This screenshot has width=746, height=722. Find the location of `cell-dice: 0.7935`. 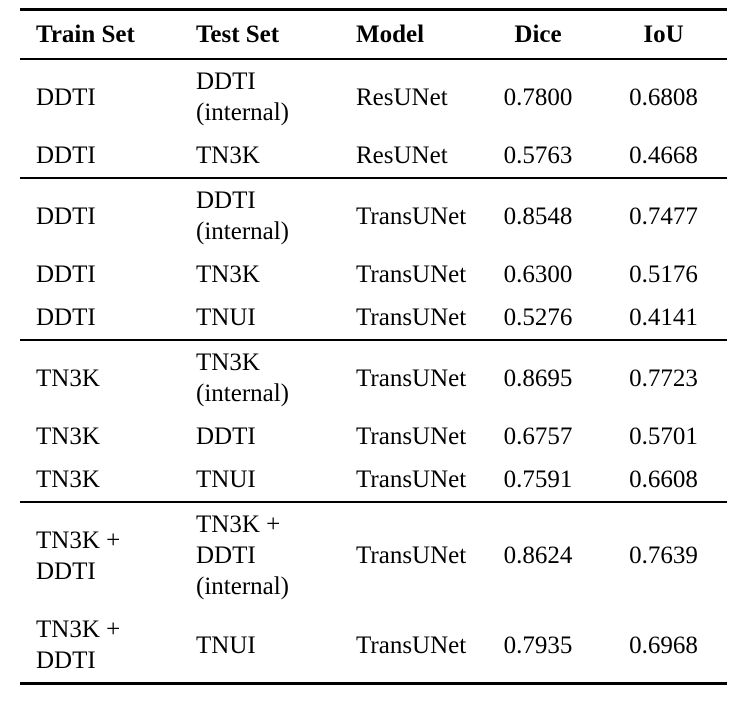

cell-dice: 0.7935 is located at coordinates (538, 645).